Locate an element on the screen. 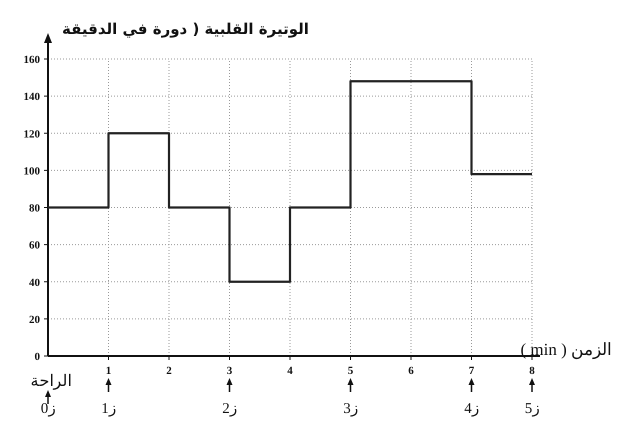 This screenshot has height=421, width=618. x-tick-label: 4 is located at coordinates (290, 371).